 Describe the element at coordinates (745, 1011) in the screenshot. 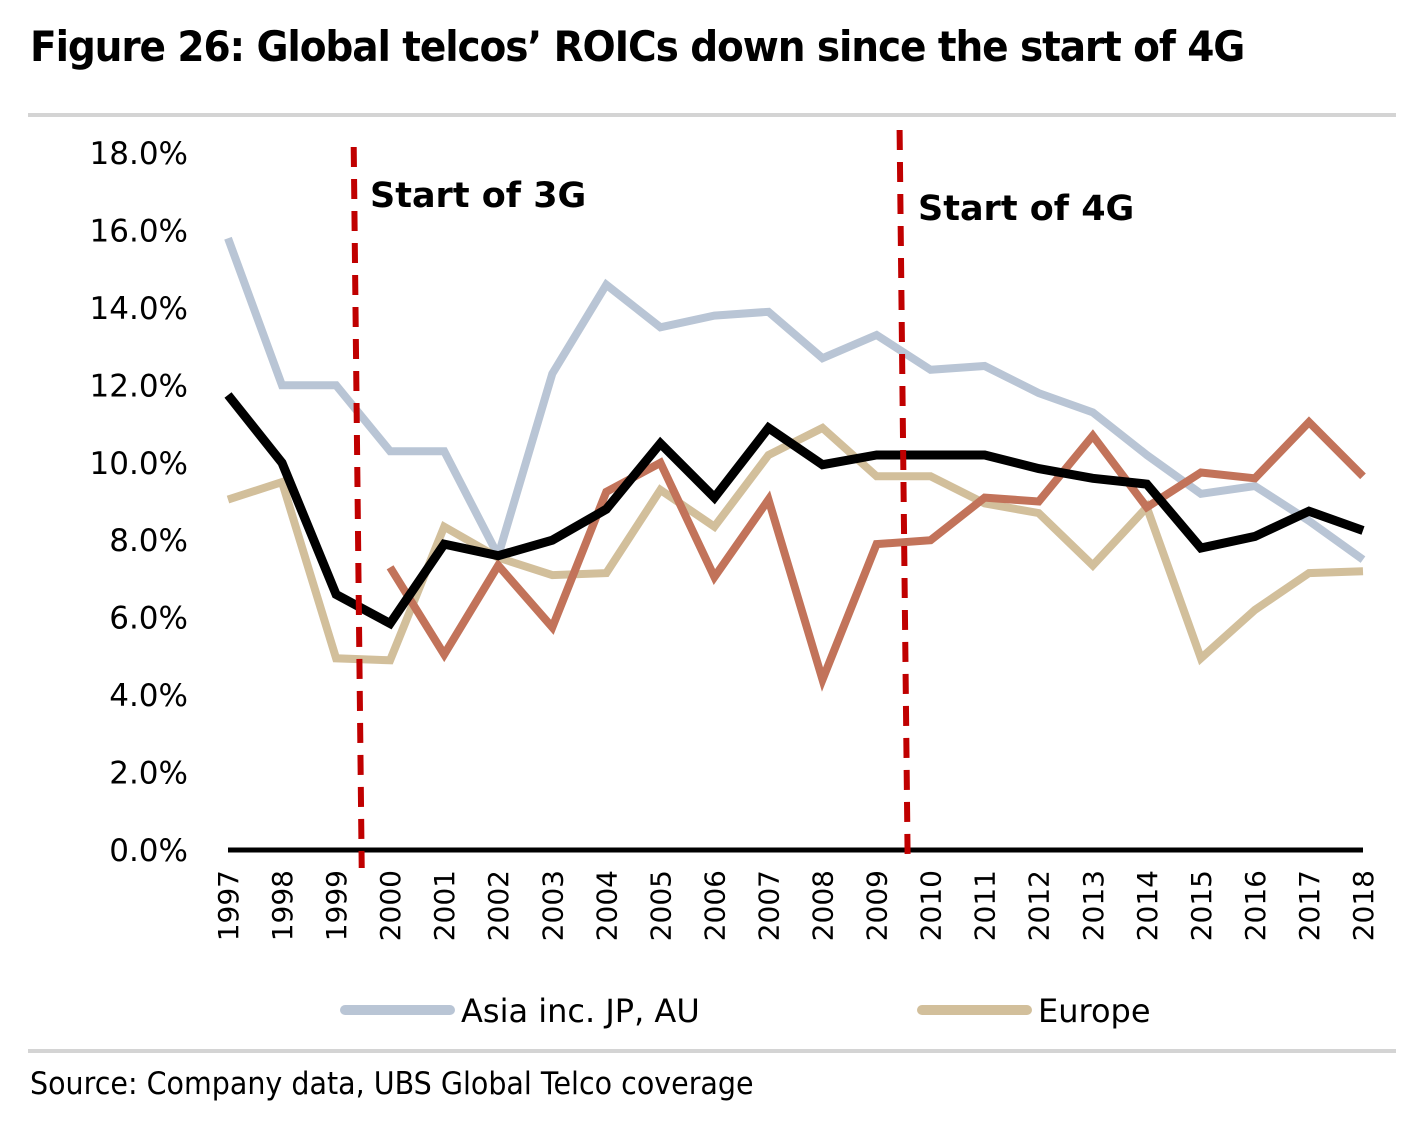

I see `legend: Asia inc. JP, AU Europe` at that location.